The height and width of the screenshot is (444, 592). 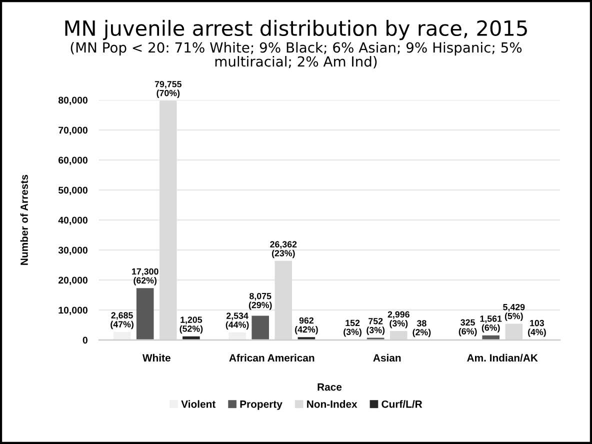 What do you see at coordinates (73, 251) in the screenshot?
I see `y-tick-label: 30,000` at bounding box center [73, 251].